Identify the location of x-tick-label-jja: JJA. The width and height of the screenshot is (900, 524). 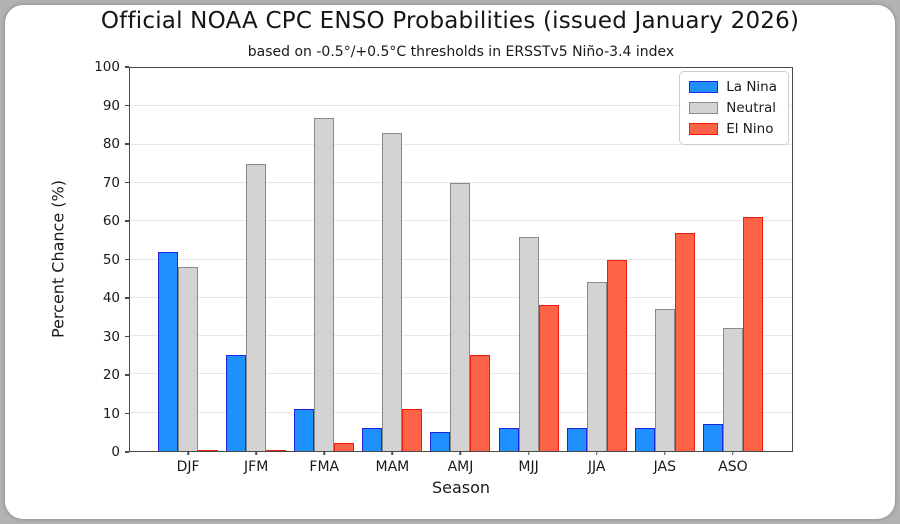
(596, 467).